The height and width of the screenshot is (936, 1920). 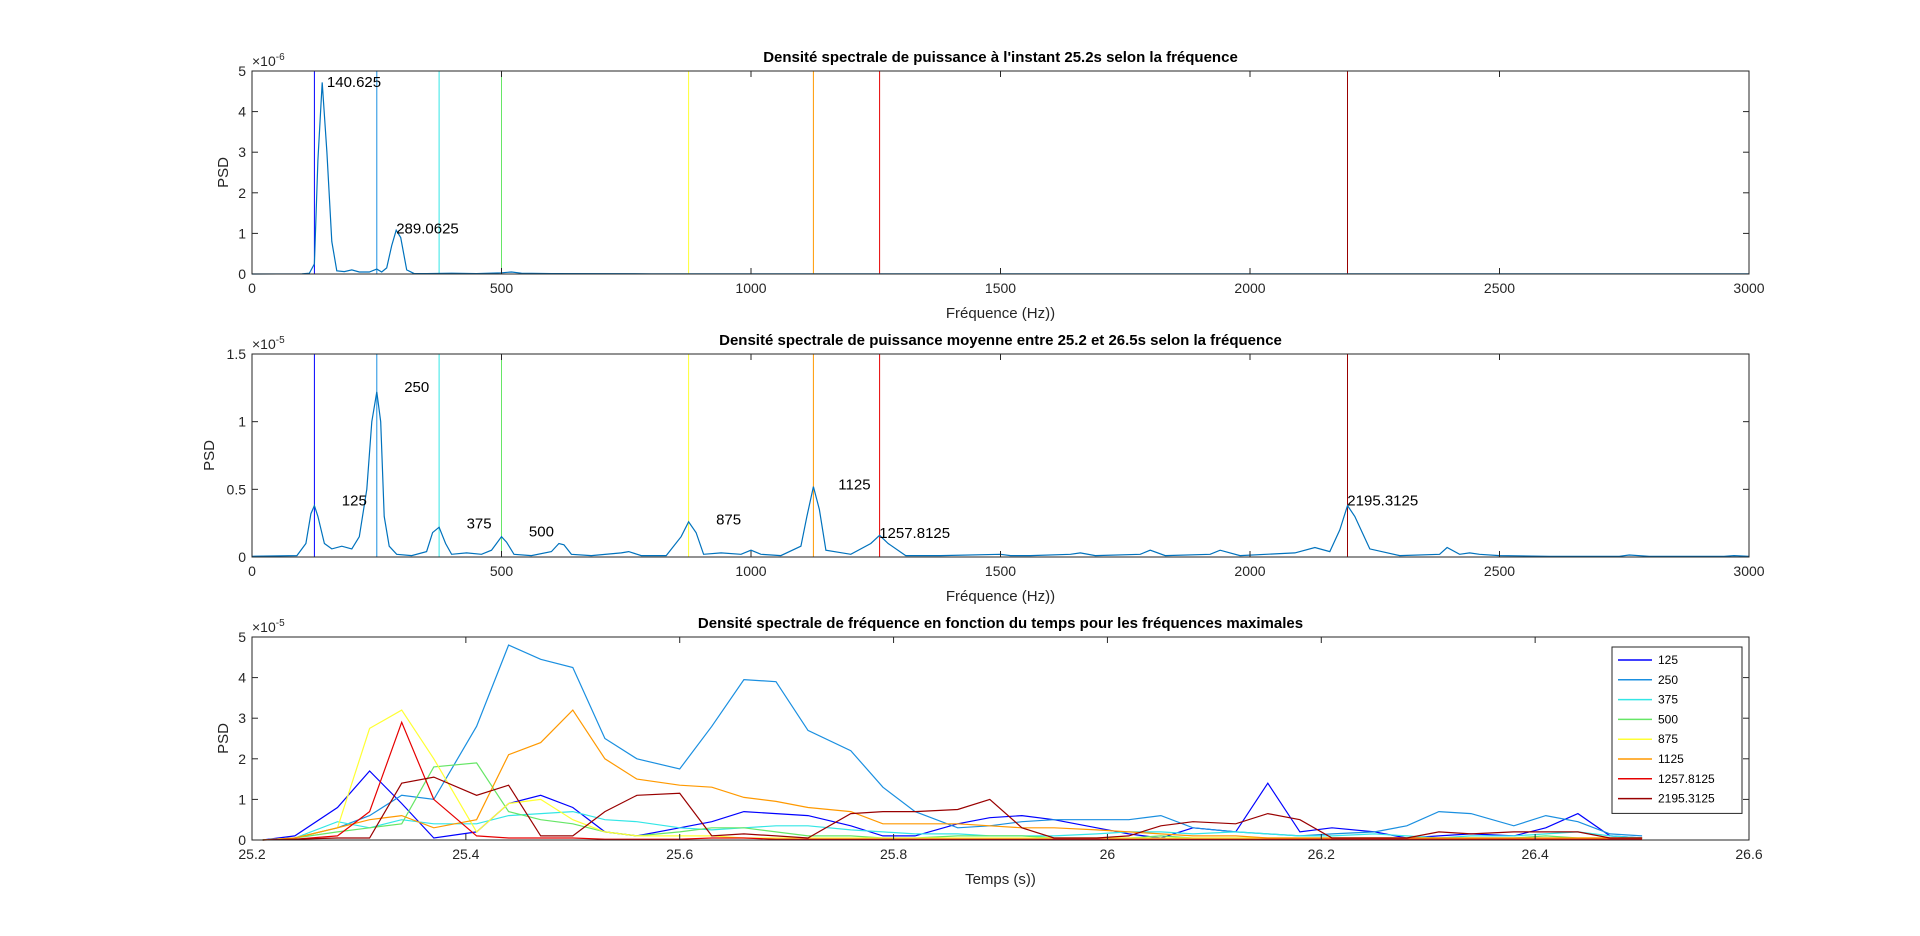 I want to click on legend: 125 250 375 500 875 1125 1257.8125 2195.3125, so click(x=1677, y=730).